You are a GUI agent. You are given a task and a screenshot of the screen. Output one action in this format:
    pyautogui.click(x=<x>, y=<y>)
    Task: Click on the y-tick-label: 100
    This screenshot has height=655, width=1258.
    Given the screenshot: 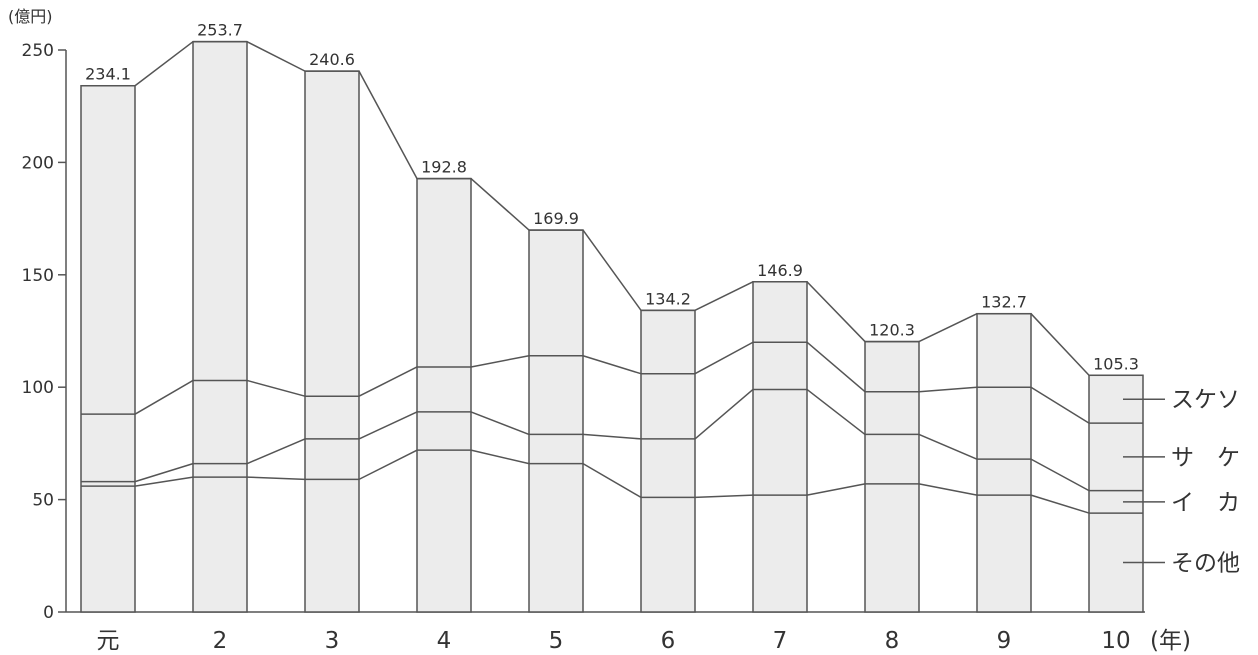 What is the action you would take?
    pyautogui.click(x=38, y=388)
    